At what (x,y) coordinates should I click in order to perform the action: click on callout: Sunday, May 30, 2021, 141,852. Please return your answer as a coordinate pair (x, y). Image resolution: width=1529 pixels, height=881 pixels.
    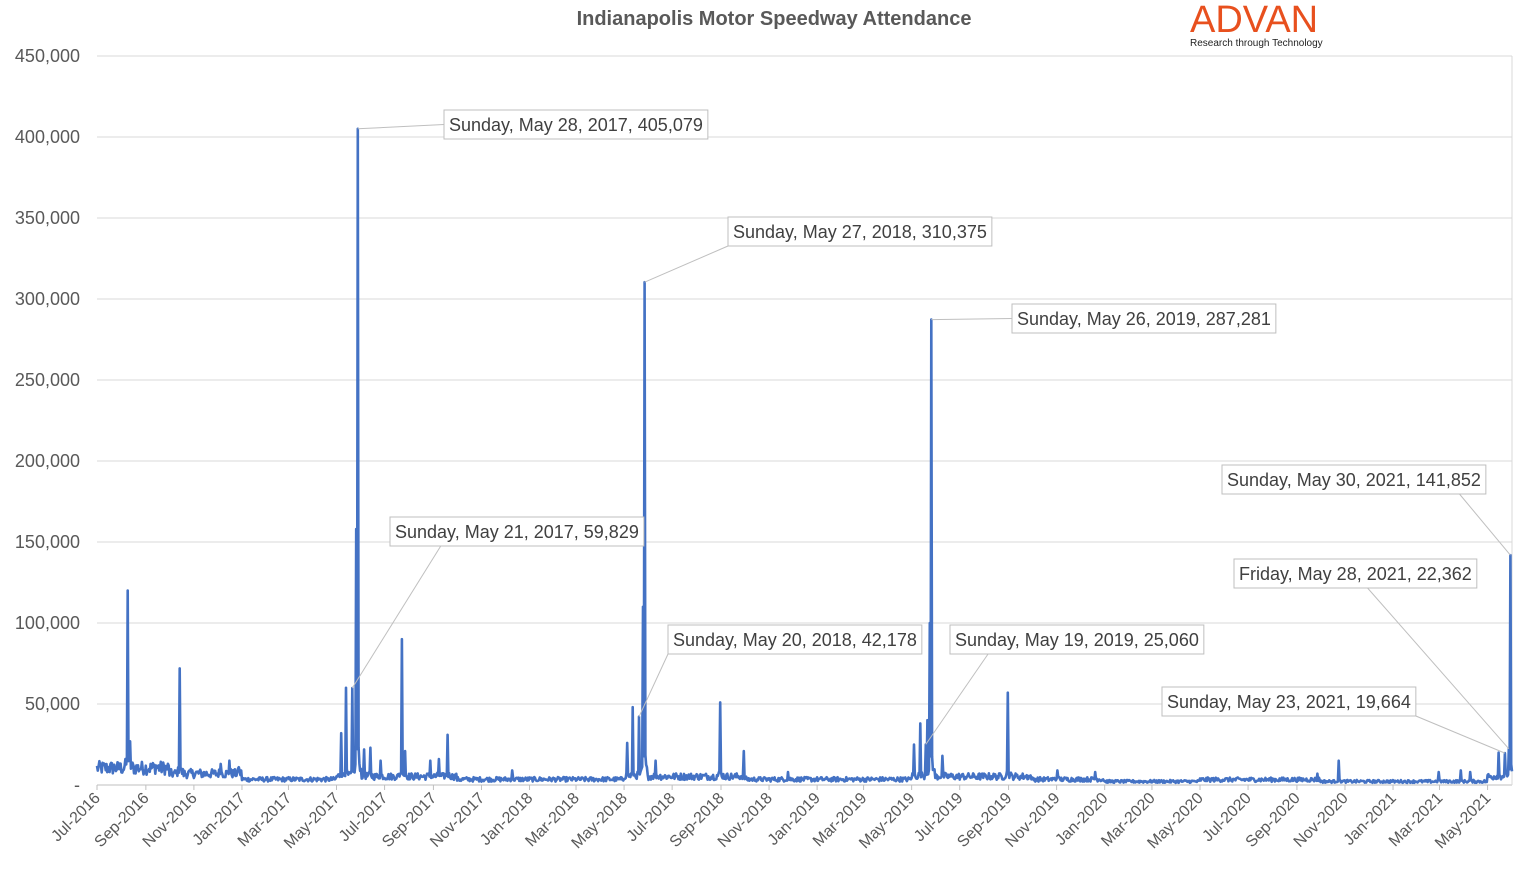
    Looking at the image, I should click on (1366, 510).